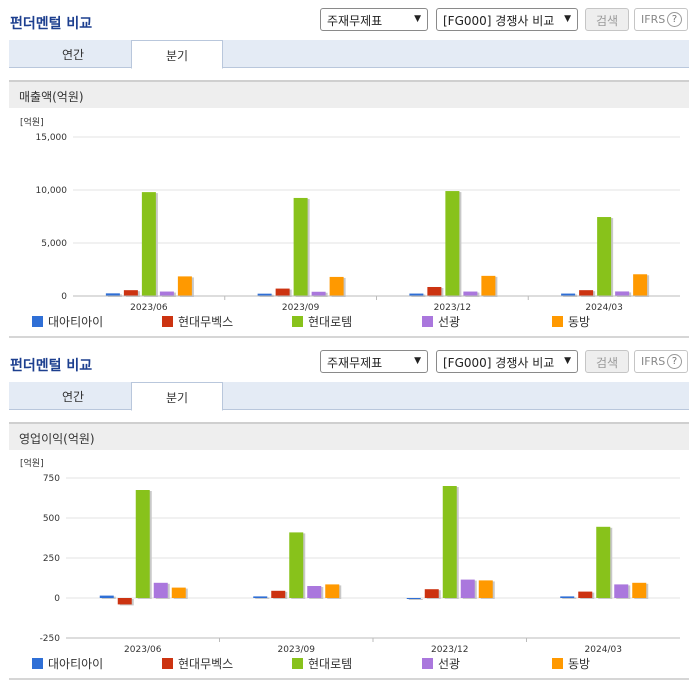 The image size is (696, 684). Describe the element at coordinates (51, 519) in the screenshot. I see `y-tick-label: 500` at that location.